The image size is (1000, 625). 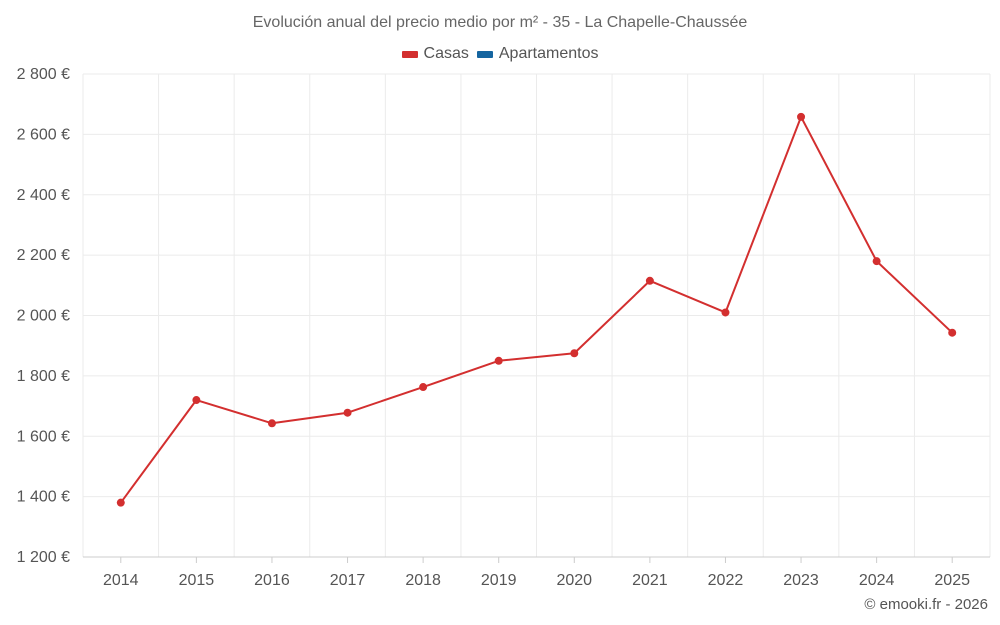 What do you see at coordinates (43, 74) in the screenshot?
I see `y-tick-label: 2 800 €` at bounding box center [43, 74].